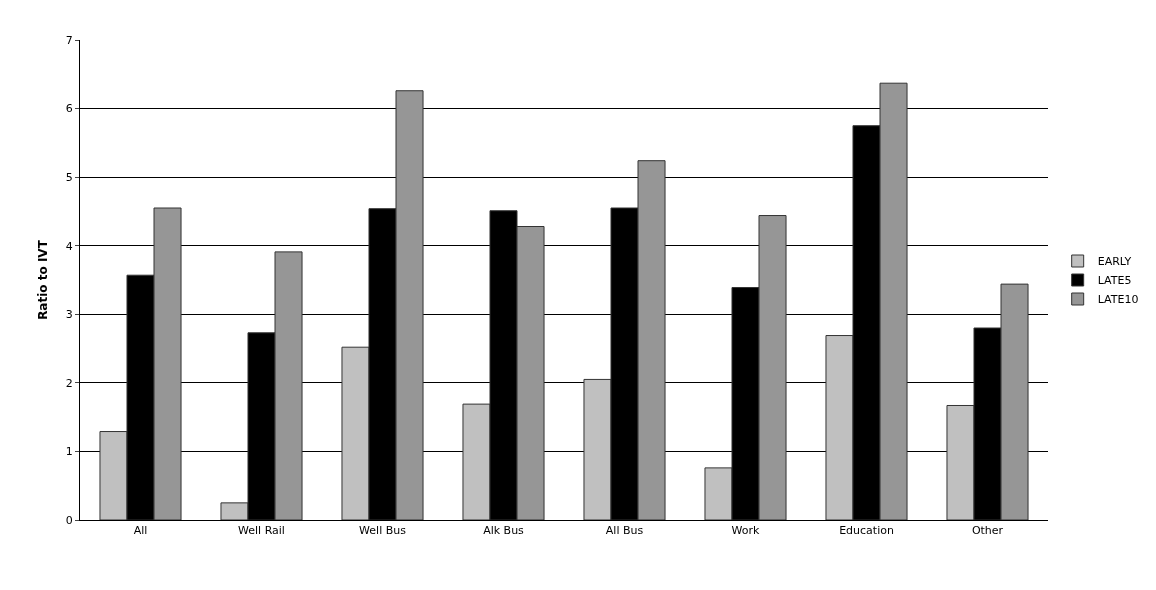  Describe the element at coordinates (69, 109) in the screenshot. I see `y-tick-label: 6` at that location.